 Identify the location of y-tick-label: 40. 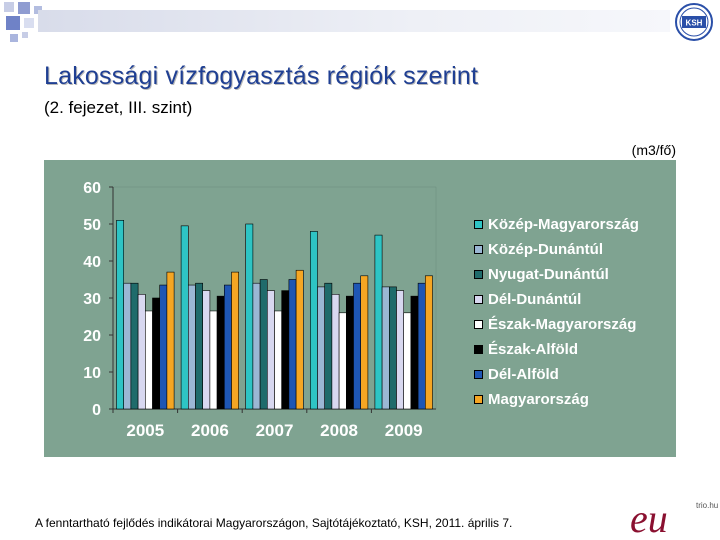
(92, 262).